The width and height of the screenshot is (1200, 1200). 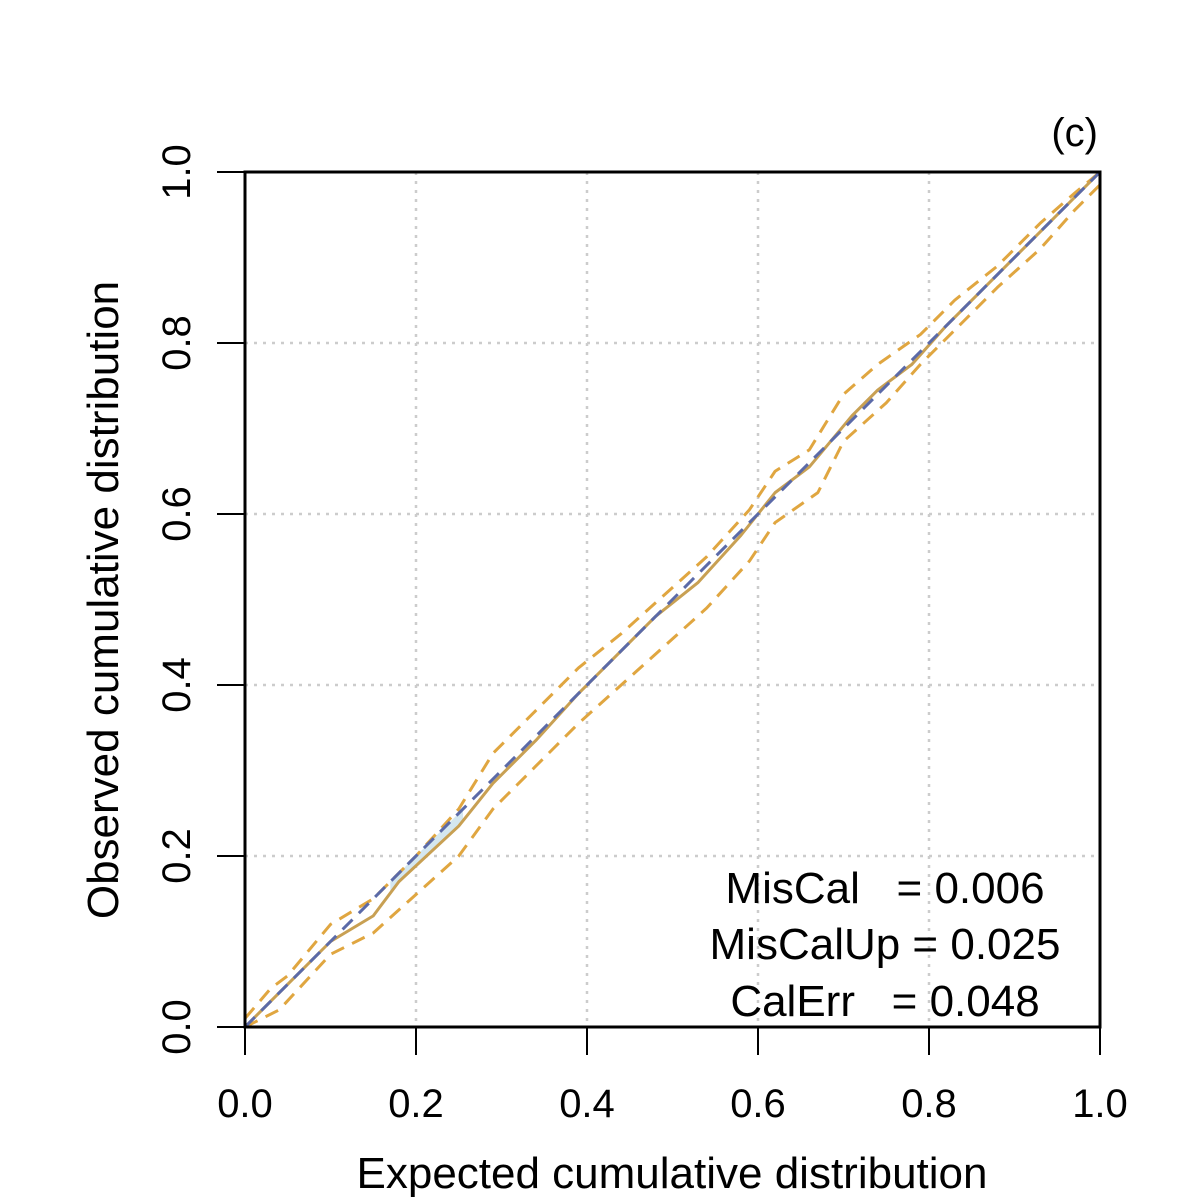 I want to click on y-tick-label: 1.0, so click(x=177, y=172).